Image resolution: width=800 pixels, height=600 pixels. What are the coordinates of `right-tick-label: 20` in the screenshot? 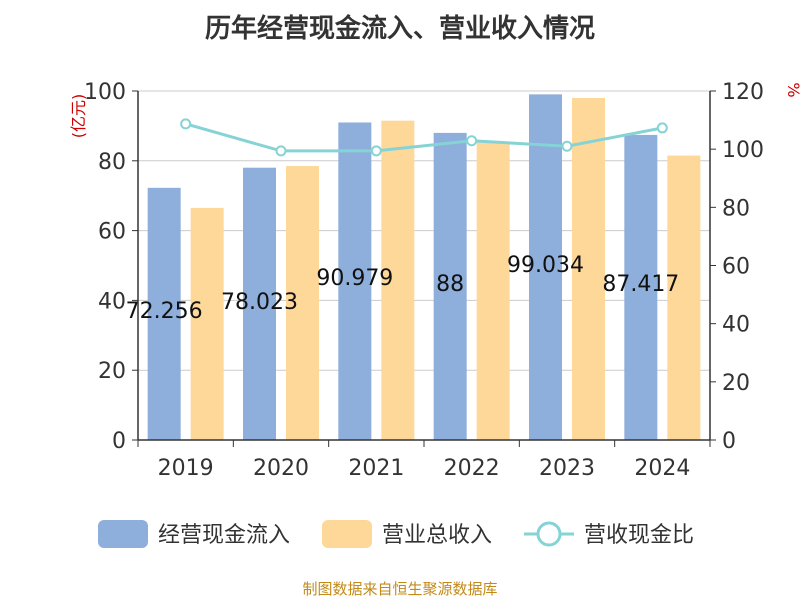 It's located at (736, 383).